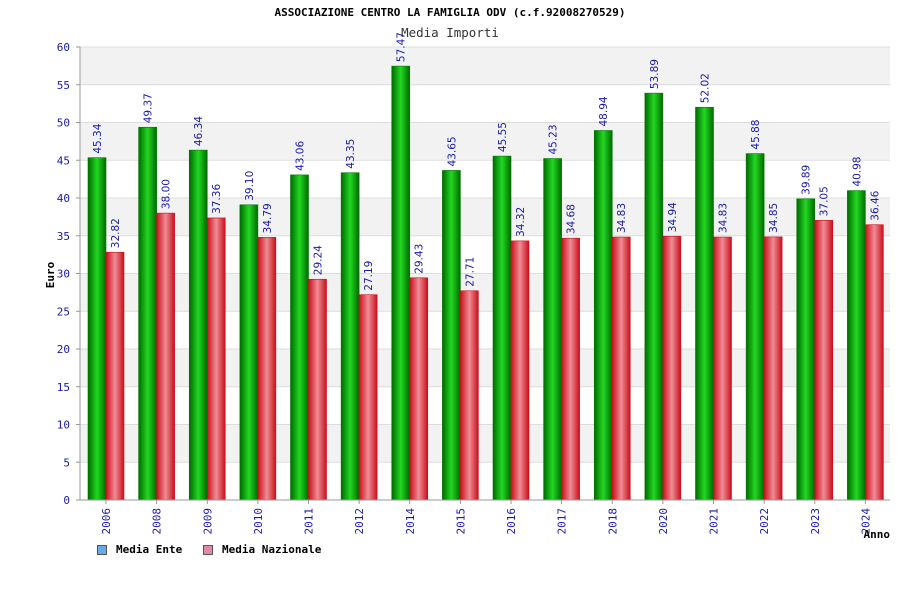  I want to click on y-tick-label: 15, so click(63, 387).